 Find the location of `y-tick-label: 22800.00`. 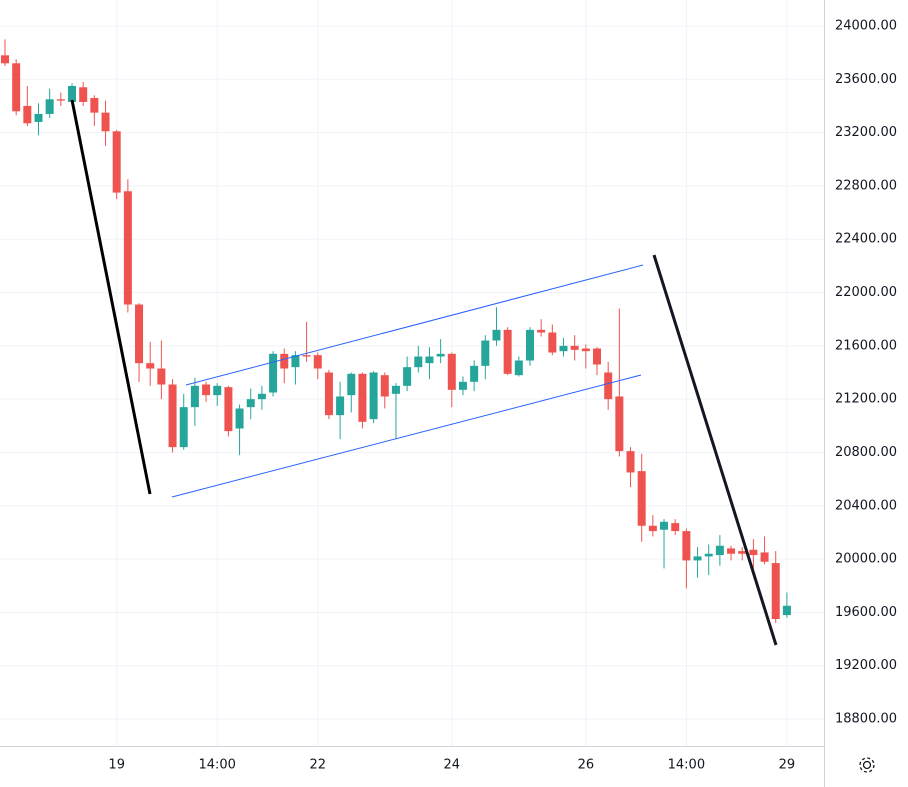

y-tick-label: 22800.00 is located at coordinates (866, 185).